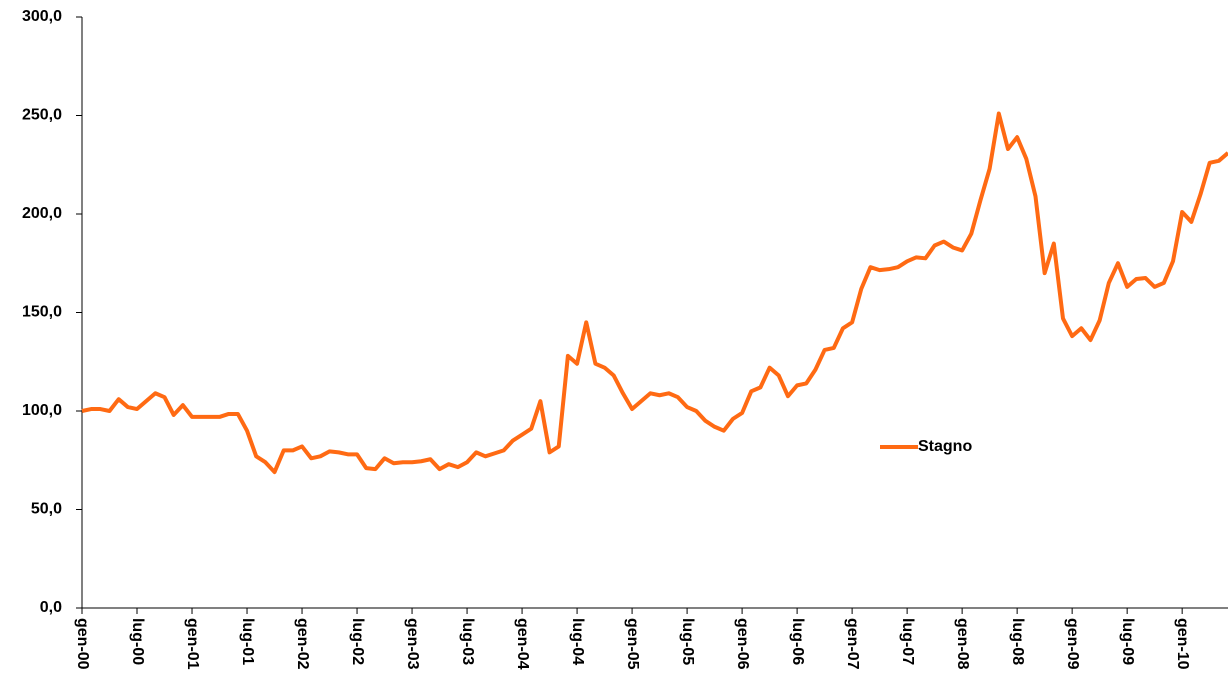 This screenshot has width=1228, height=700. Describe the element at coordinates (82, 644) in the screenshot. I see `x-tick-label: gen-00` at that location.